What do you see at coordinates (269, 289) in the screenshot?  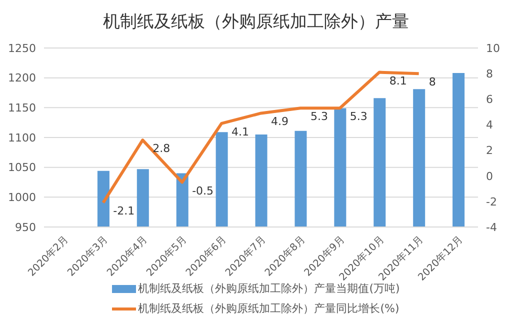 I see `legend-label: 机制纸及纸板（外购原纸加工除外）产量当期值(万吨)` at bounding box center [269, 289].